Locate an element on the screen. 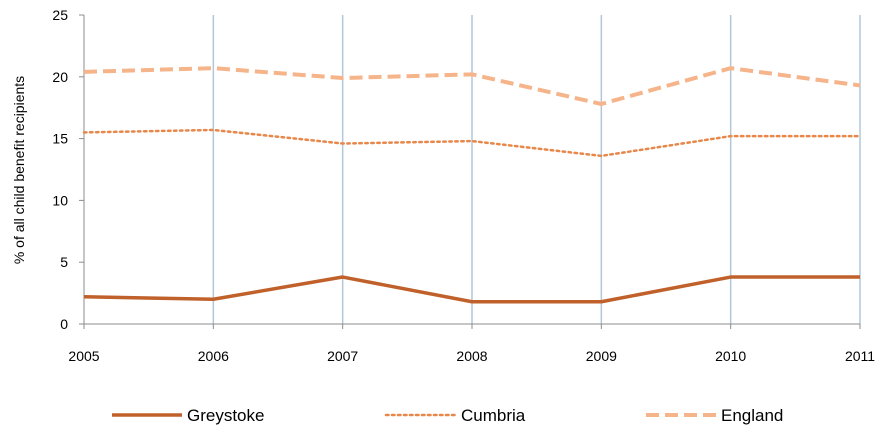 The image size is (883, 435). y-tick-label: 10 is located at coordinates (60, 200).